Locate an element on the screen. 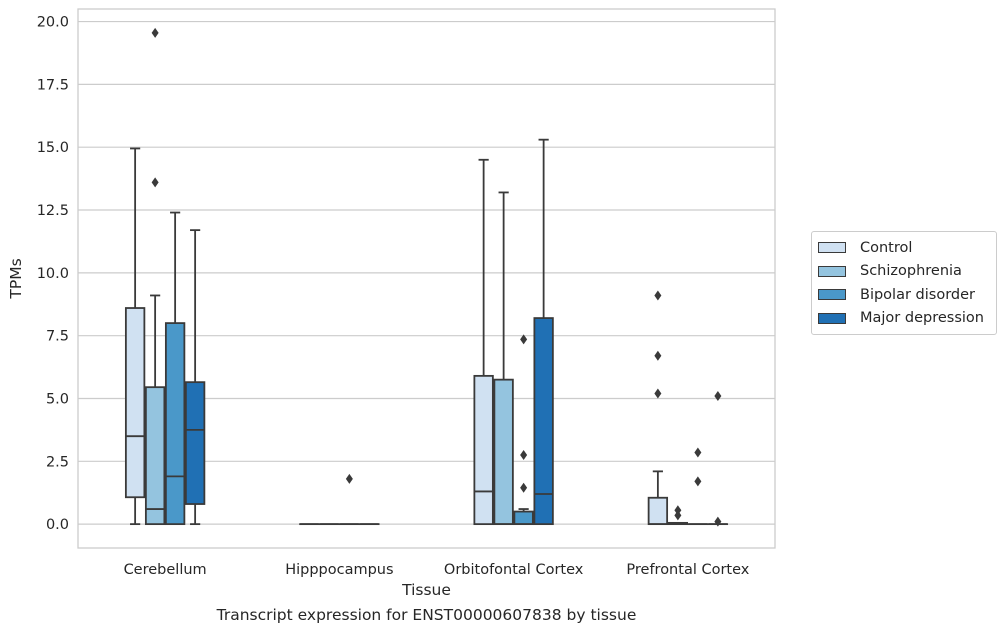 This screenshot has height=634, width=1007. y-tick-label: 7.5 is located at coordinates (57, 337).